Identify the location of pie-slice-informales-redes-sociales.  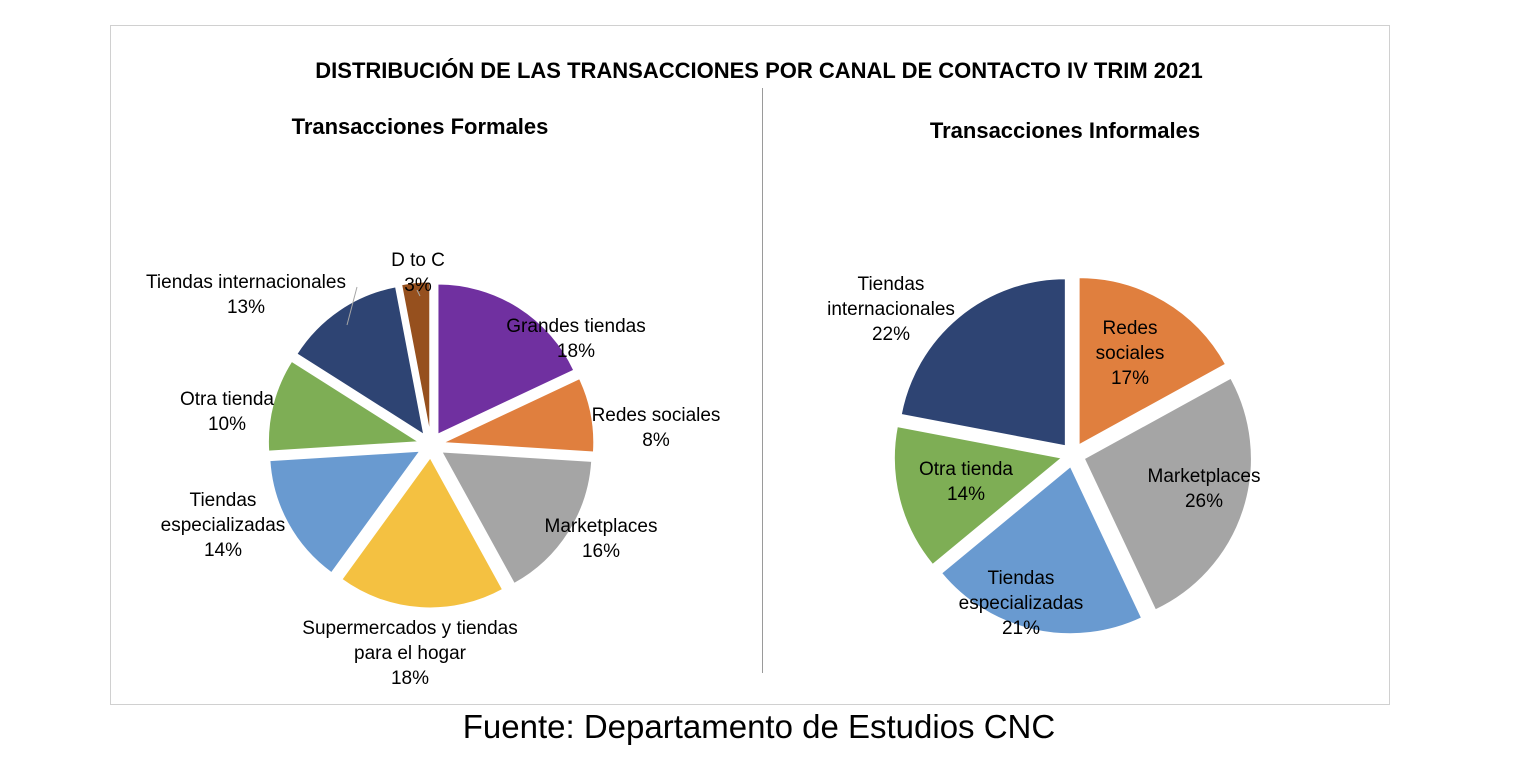
(1152, 361).